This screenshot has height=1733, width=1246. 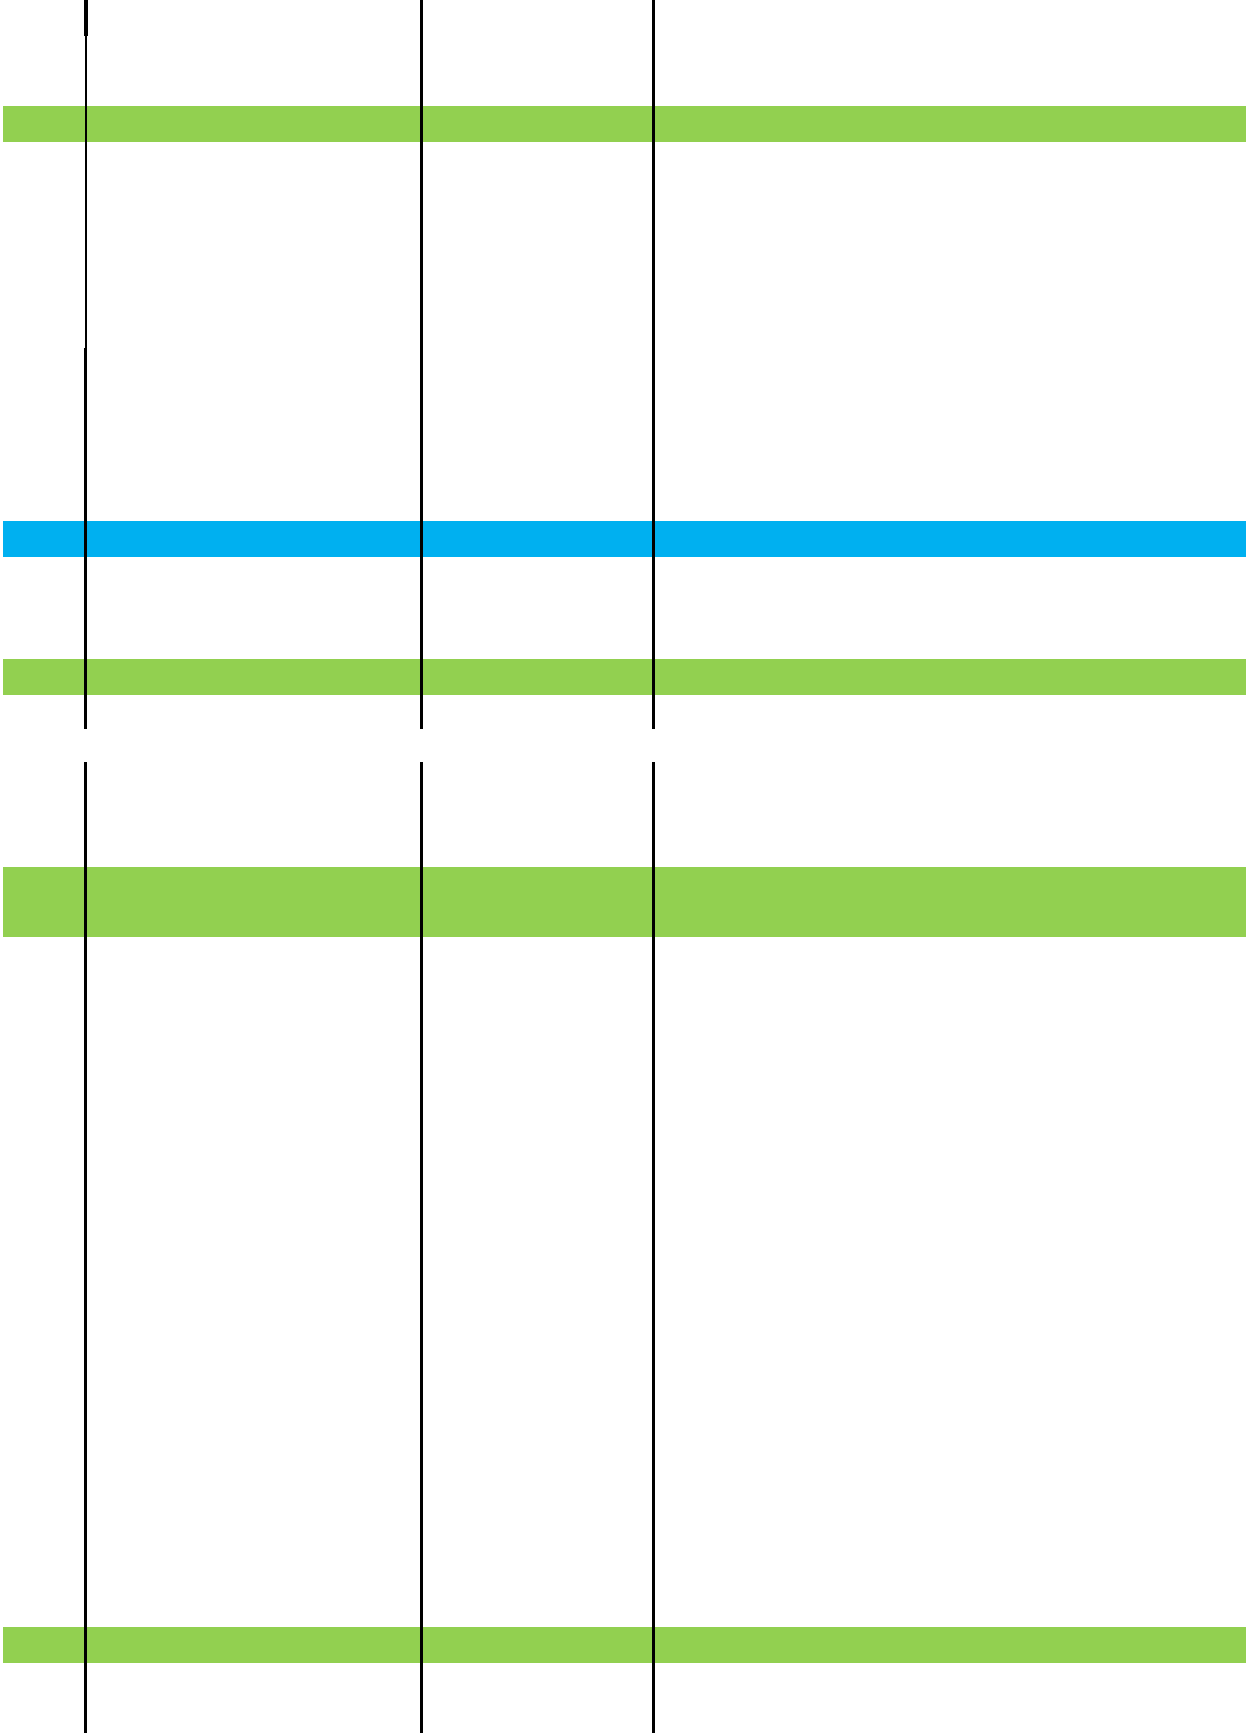 I want to click on highlight-band-blue, so click(x=624, y=539).